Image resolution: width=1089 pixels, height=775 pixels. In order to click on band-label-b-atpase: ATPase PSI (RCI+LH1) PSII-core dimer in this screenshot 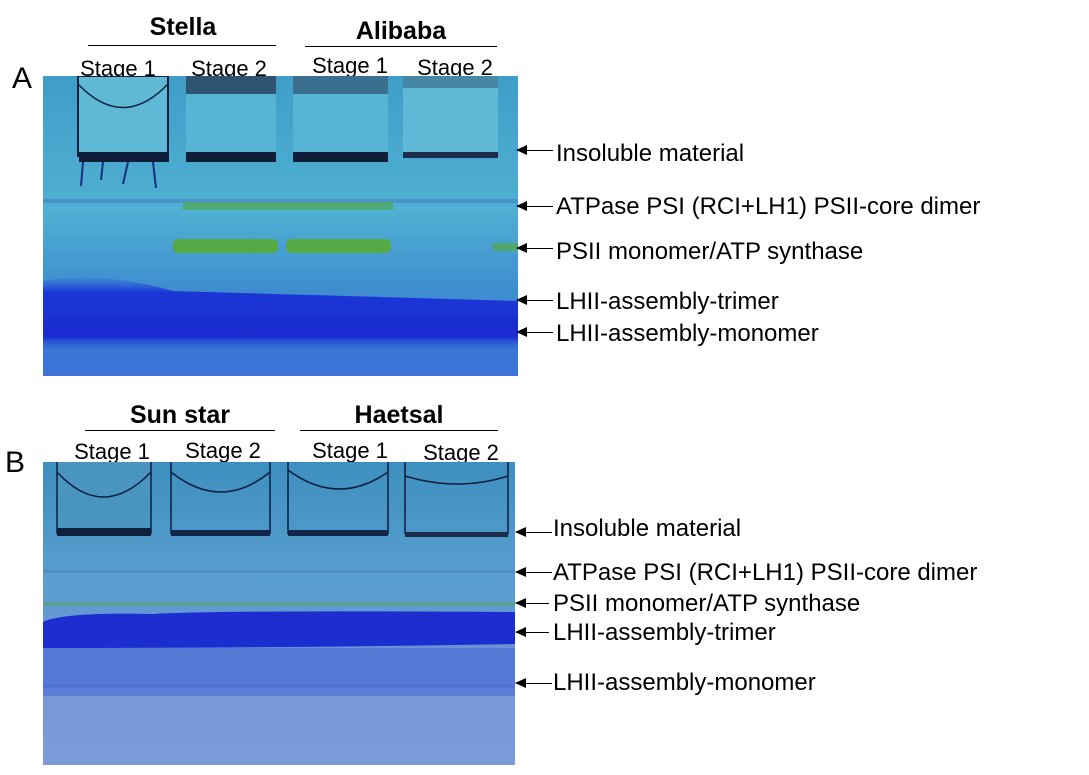, I will do `click(765, 572)`.